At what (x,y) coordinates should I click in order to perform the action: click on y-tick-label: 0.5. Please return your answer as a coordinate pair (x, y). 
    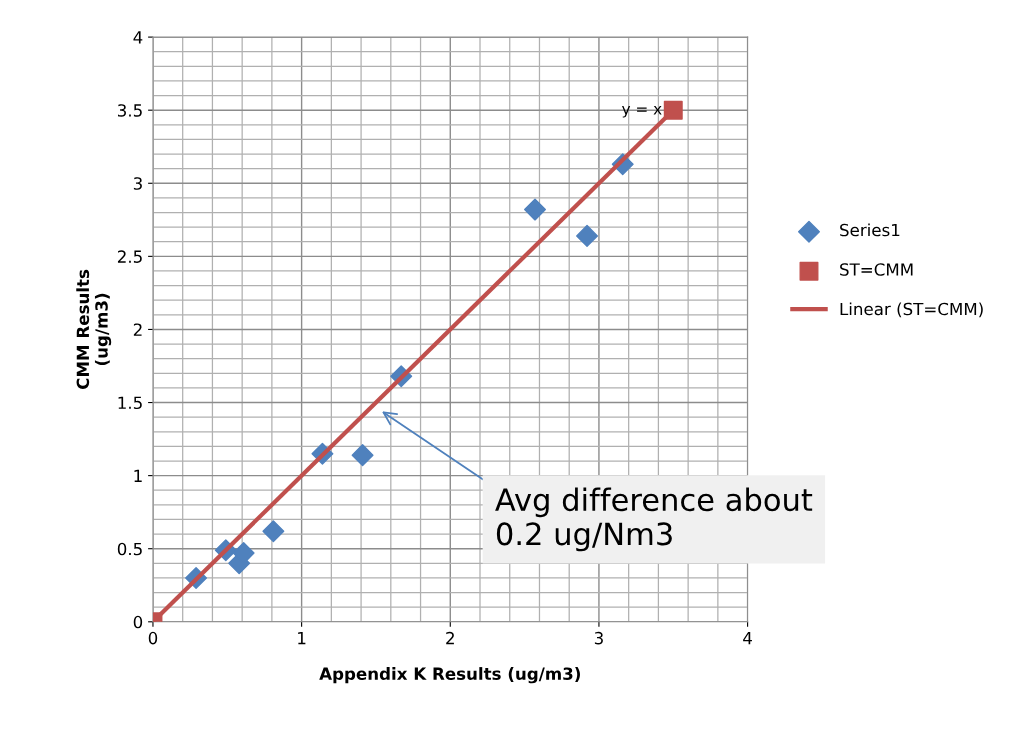
    Looking at the image, I should click on (129, 549).